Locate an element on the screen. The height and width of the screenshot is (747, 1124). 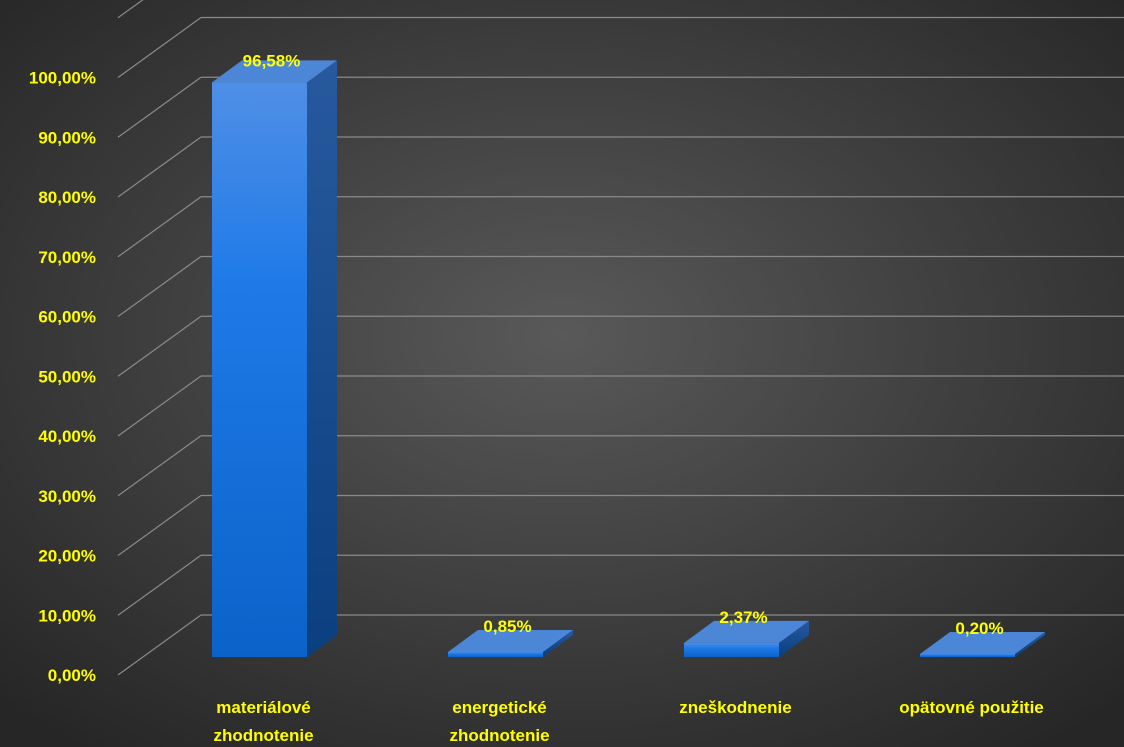
category-label: zneškodnenie is located at coordinates (735, 707).